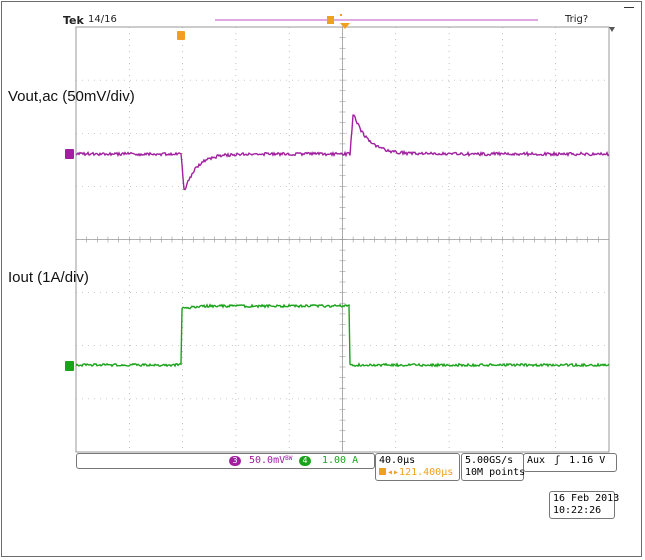 Image resolution: width=645 pixels, height=560 pixels. Describe the element at coordinates (582, 499) in the screenshot. I see `date: 16 Feb 2013` at that location.